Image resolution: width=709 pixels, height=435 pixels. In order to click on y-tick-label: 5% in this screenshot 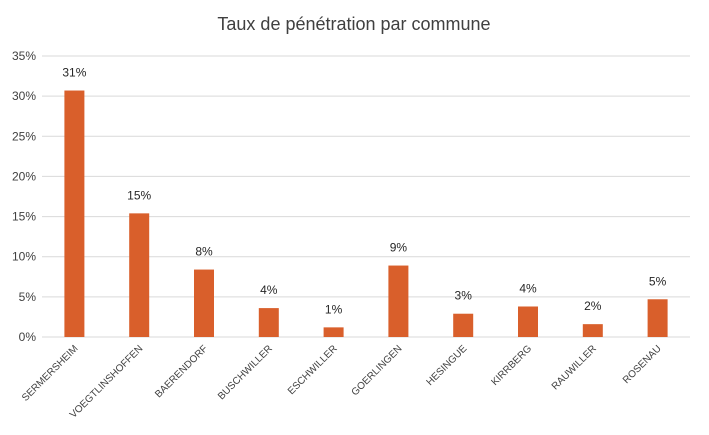, I will do `click(28, 297)`.